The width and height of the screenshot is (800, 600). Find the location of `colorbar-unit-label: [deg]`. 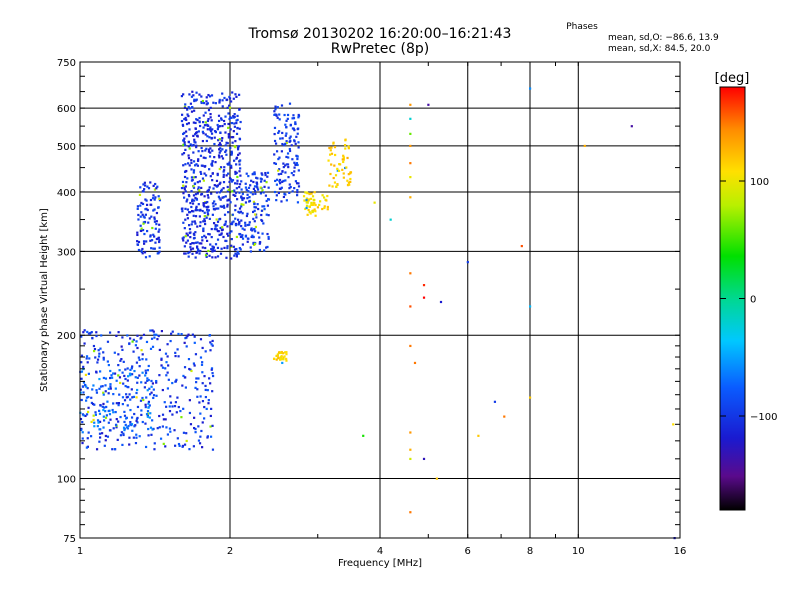

colorbar-unit-label: [deg] is located at coordinates (732, 78).